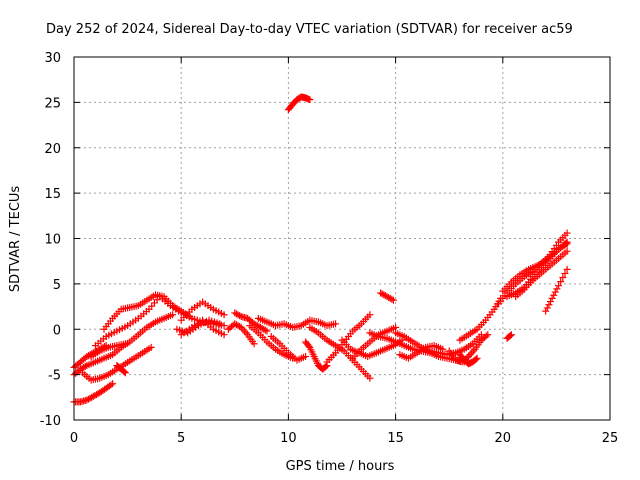 The height and width of the screenshot is (480, 640). I want to click on y-tick-label: 15, so click(52, 194).